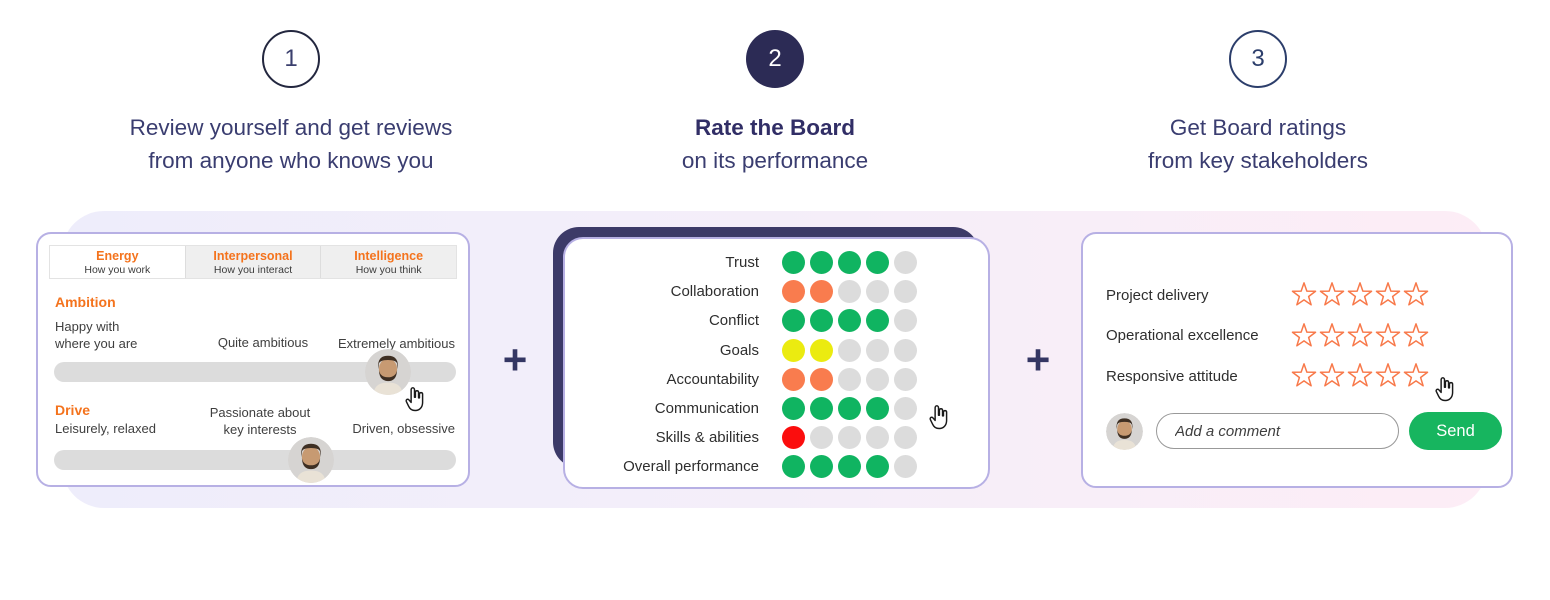 The image size is (1550, 600). I want to click on rating-row: Skills & abilities, so click(776, 437).